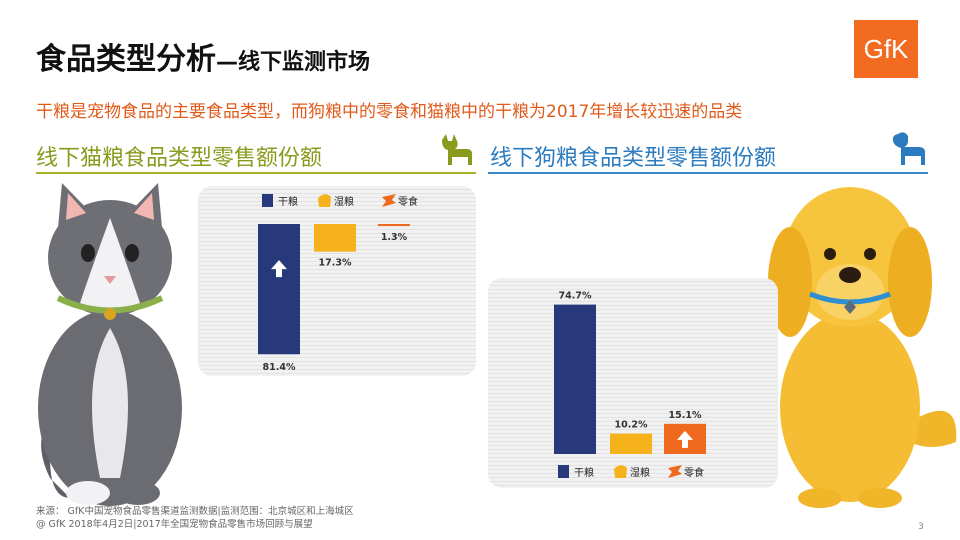  What do you see at coordinates (394, 237) in the screenshot?
I see `data-label: 1.3%` at bounding box center [394, 237].